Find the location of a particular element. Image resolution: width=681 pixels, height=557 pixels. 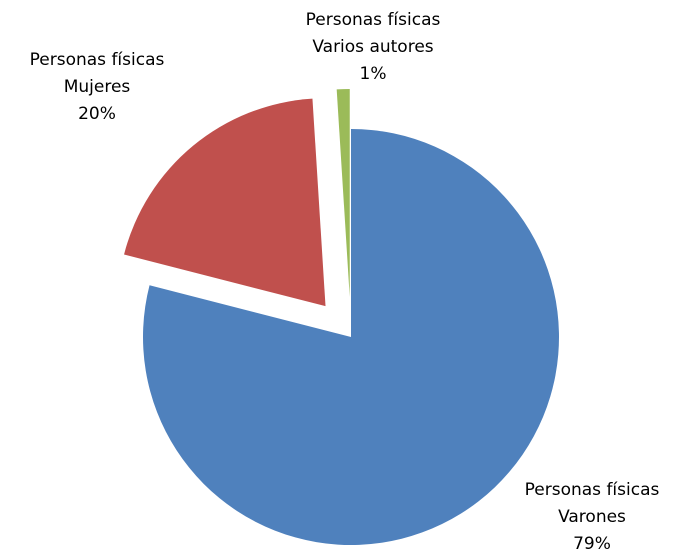

value-label: 20% is located at coordinates (97, 114).